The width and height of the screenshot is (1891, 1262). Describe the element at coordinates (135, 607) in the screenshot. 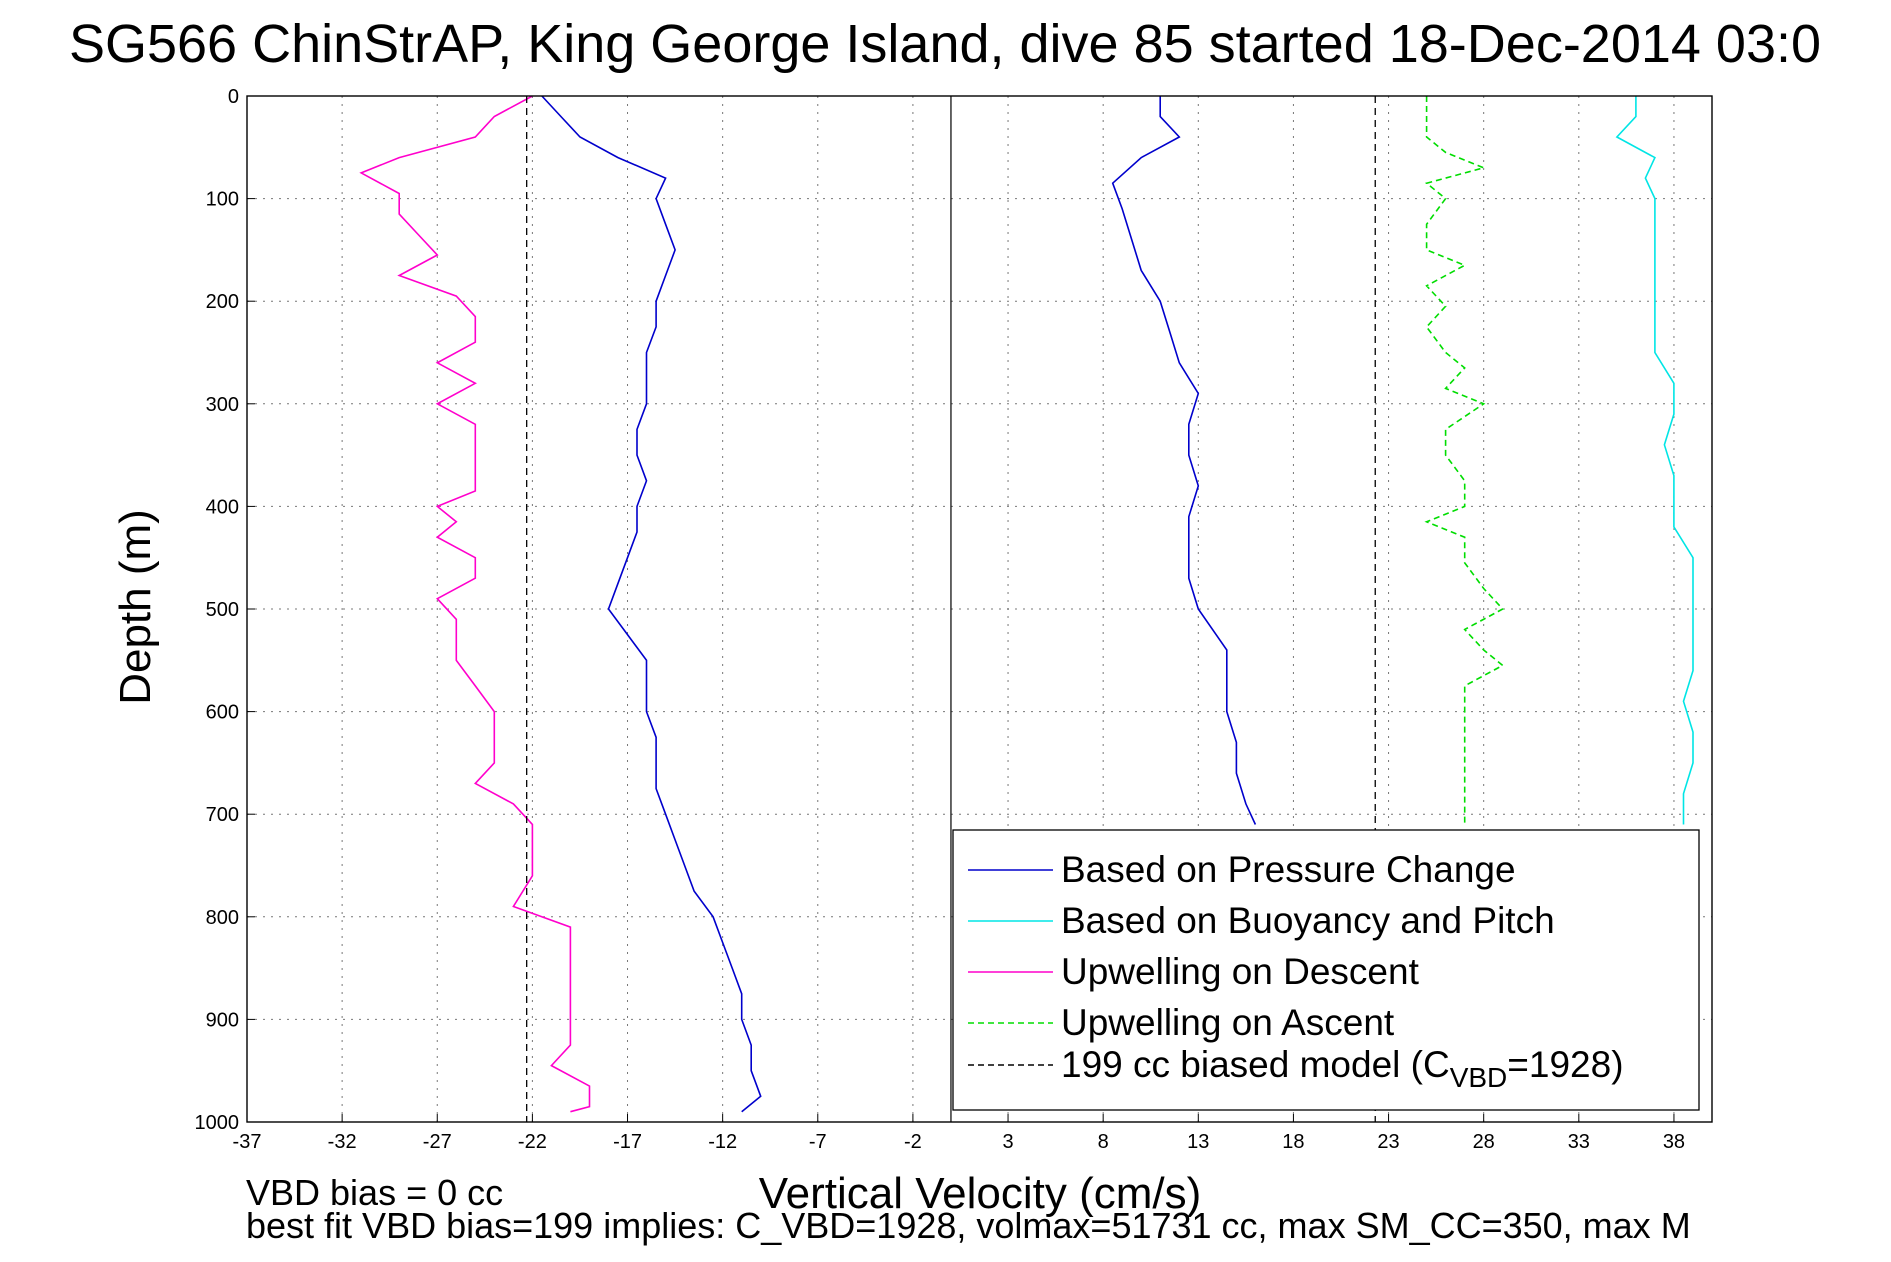

I see `y-axis-label: Depth (m)` at that location.